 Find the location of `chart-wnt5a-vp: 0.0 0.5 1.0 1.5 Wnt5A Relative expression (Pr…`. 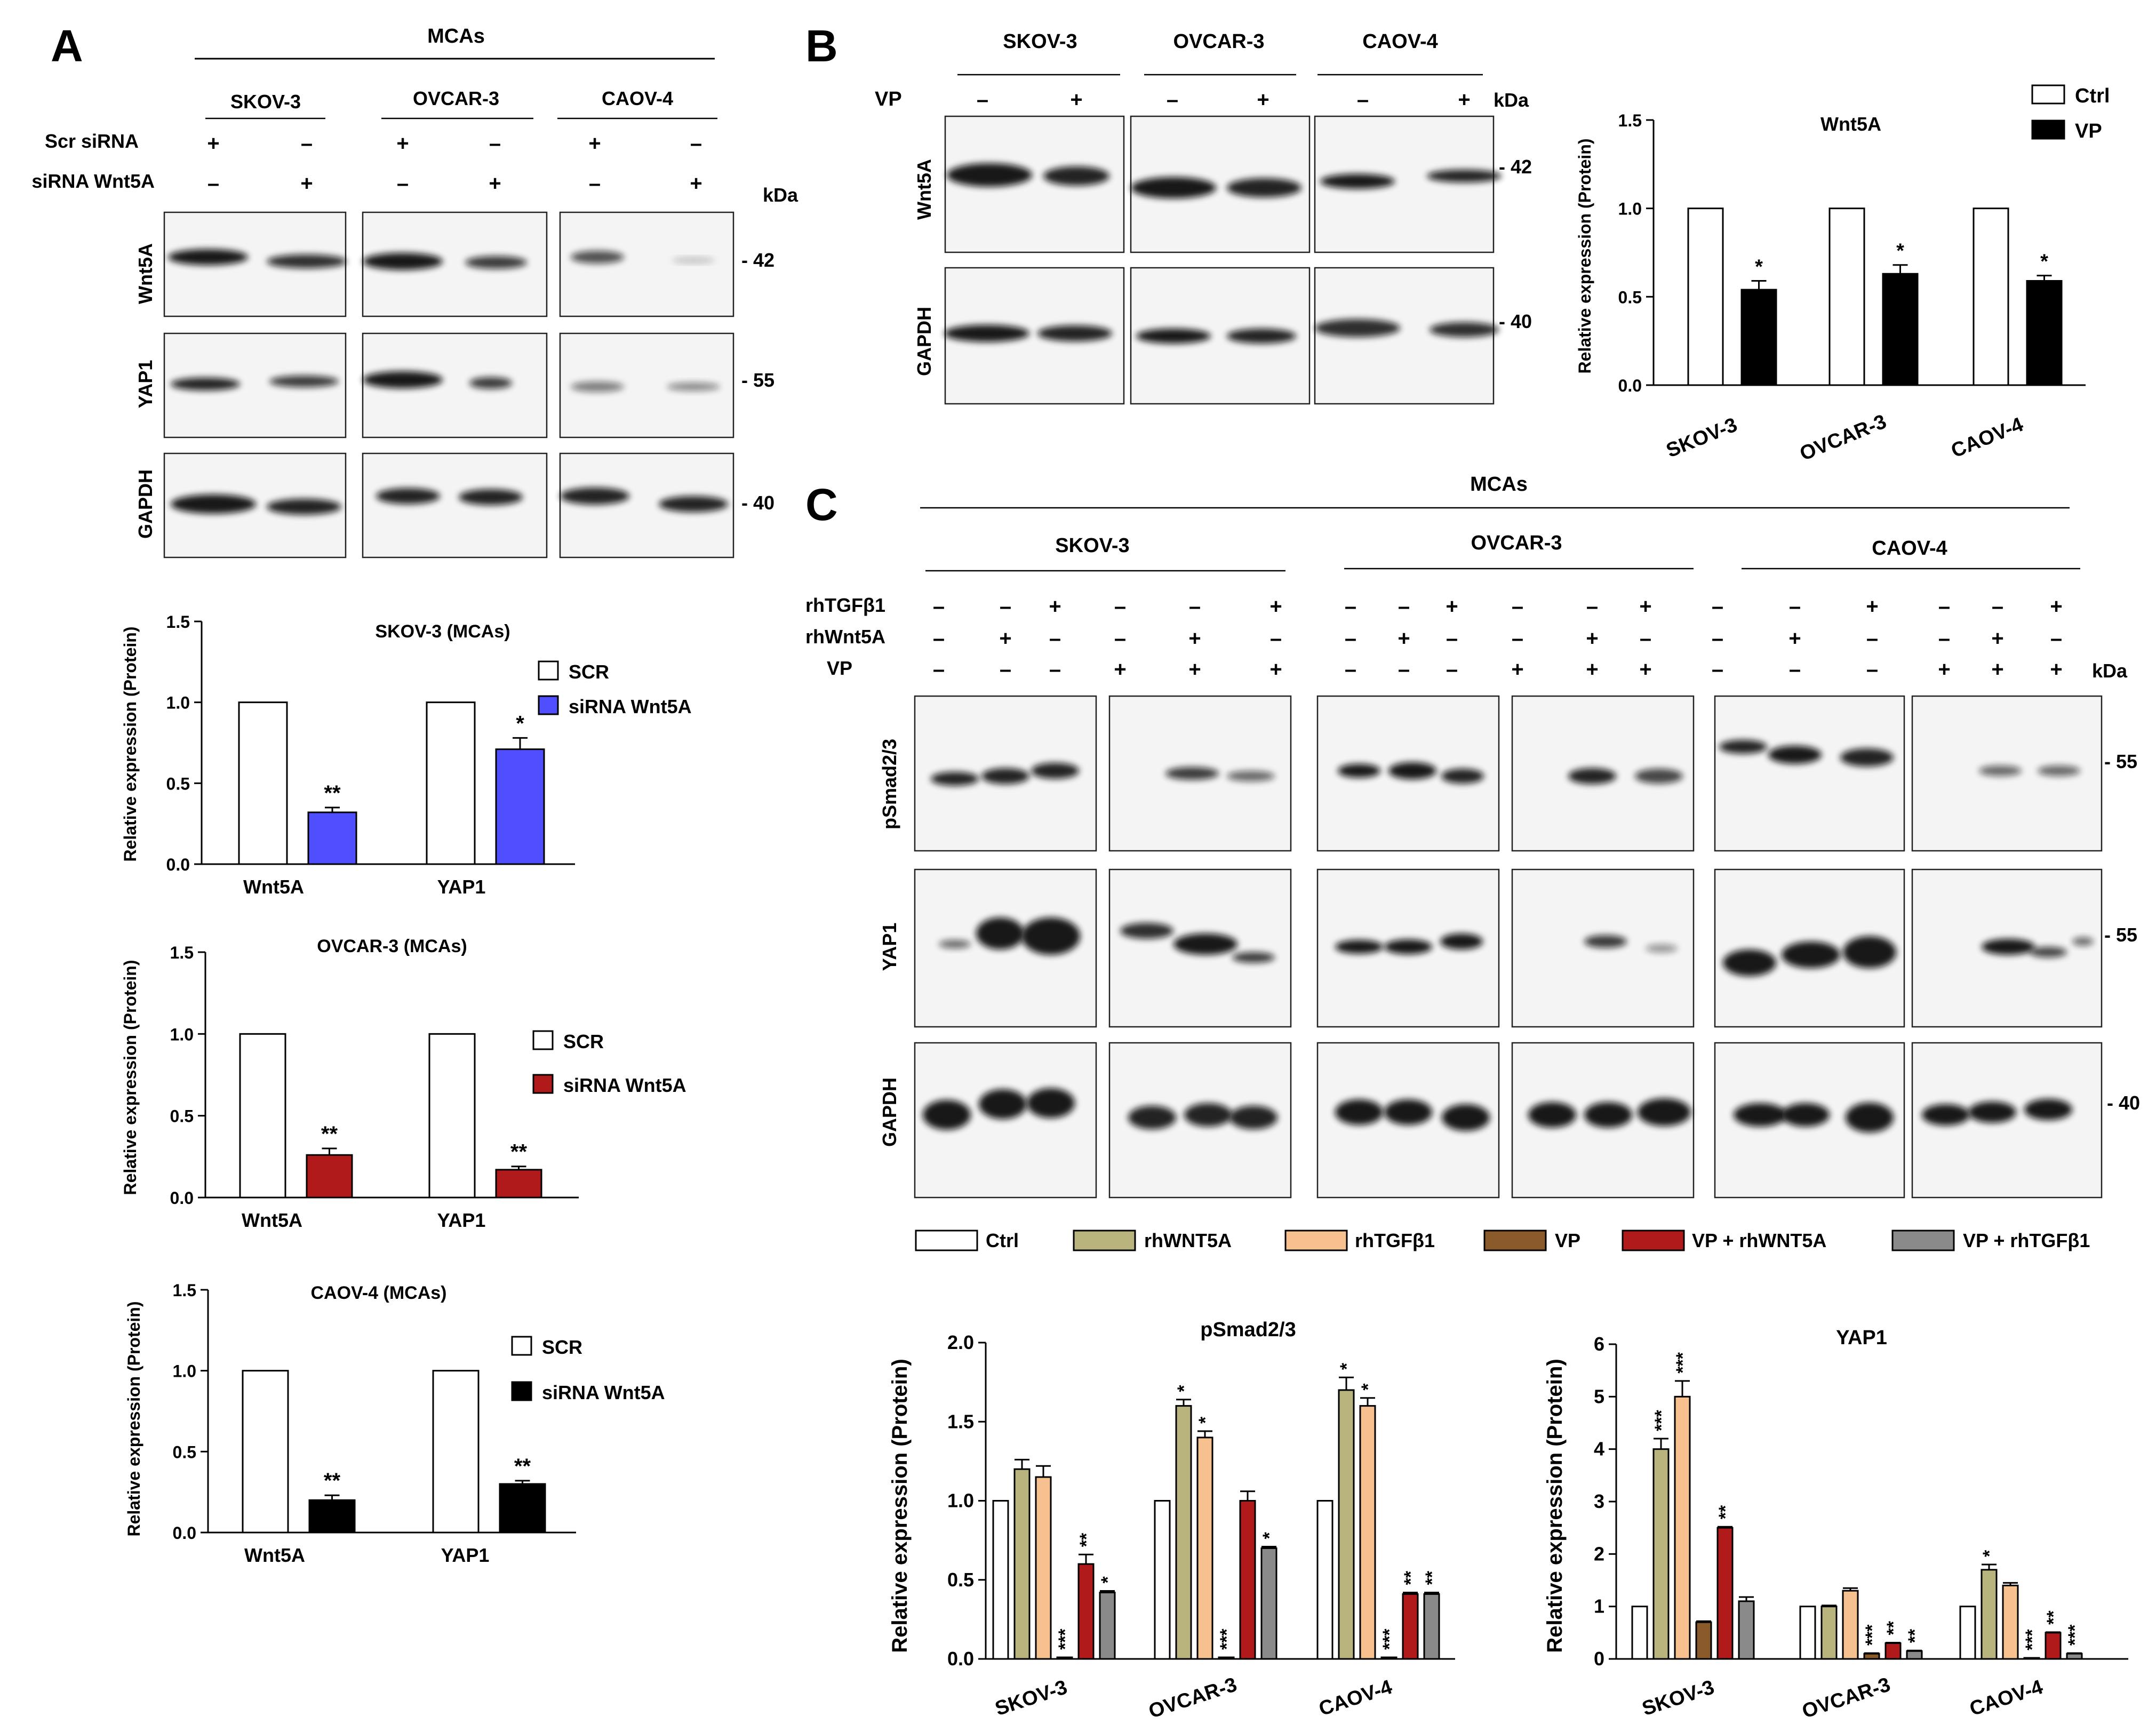

chart-wnt5a-vp: 0.0 0.5 1.0 1.5 Wnt5A Relative expression (Pr… is located at coordinates (1843, 274).